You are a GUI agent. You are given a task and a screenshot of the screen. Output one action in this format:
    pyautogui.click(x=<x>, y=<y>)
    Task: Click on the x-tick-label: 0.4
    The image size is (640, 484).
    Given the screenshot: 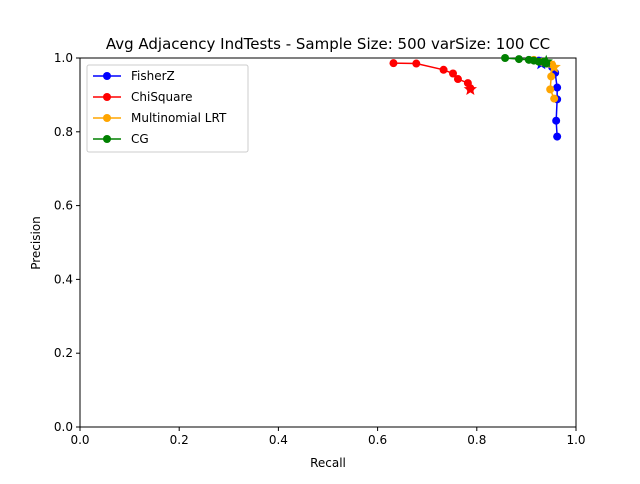 What is the action you would take?
    pyautogui.click(x=278, y=440)
    